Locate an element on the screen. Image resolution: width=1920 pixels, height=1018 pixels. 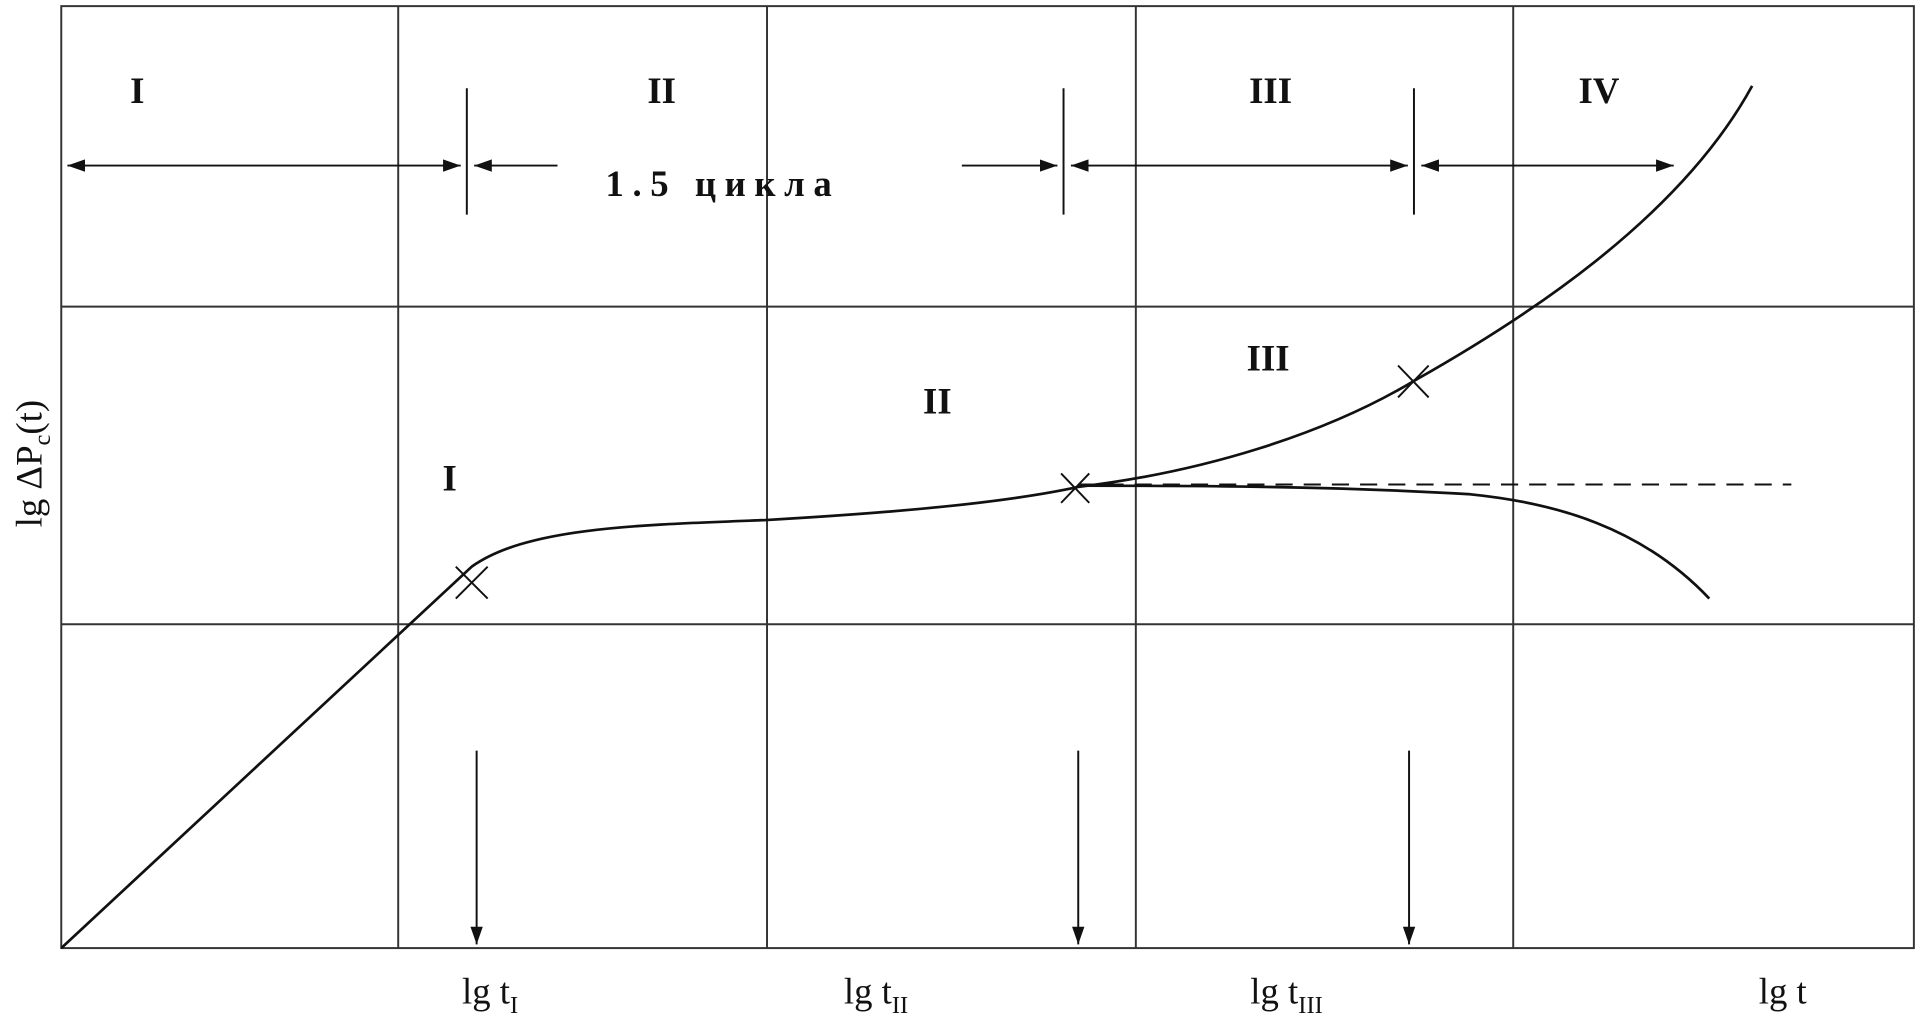
region-label: I is located at coordinates (137, 90).